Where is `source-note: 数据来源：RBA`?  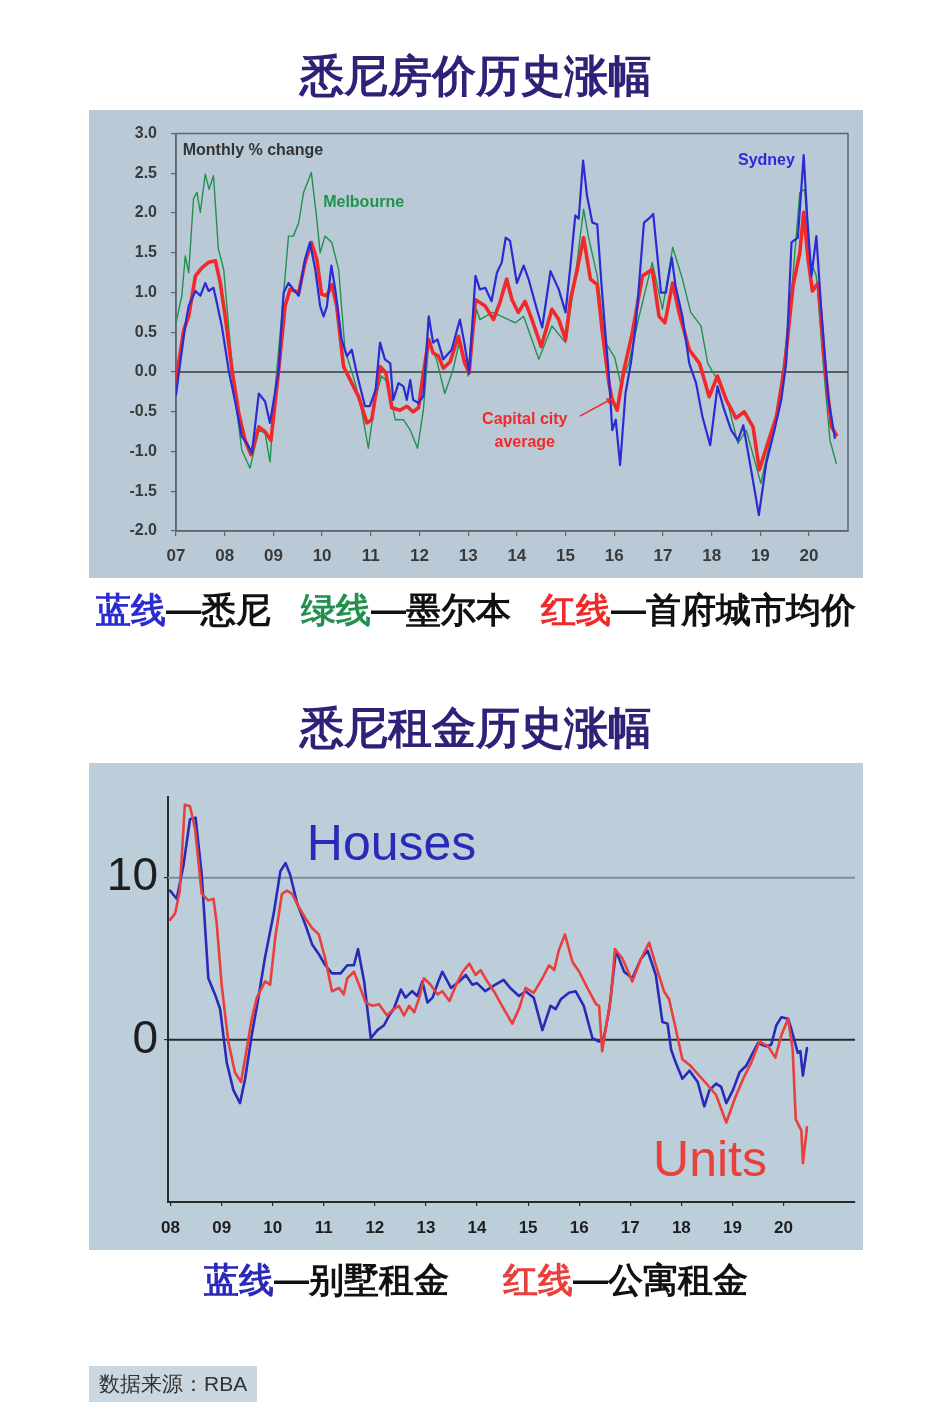
source-note: 数据来源：RBA is located at coordinates (173, 1384).